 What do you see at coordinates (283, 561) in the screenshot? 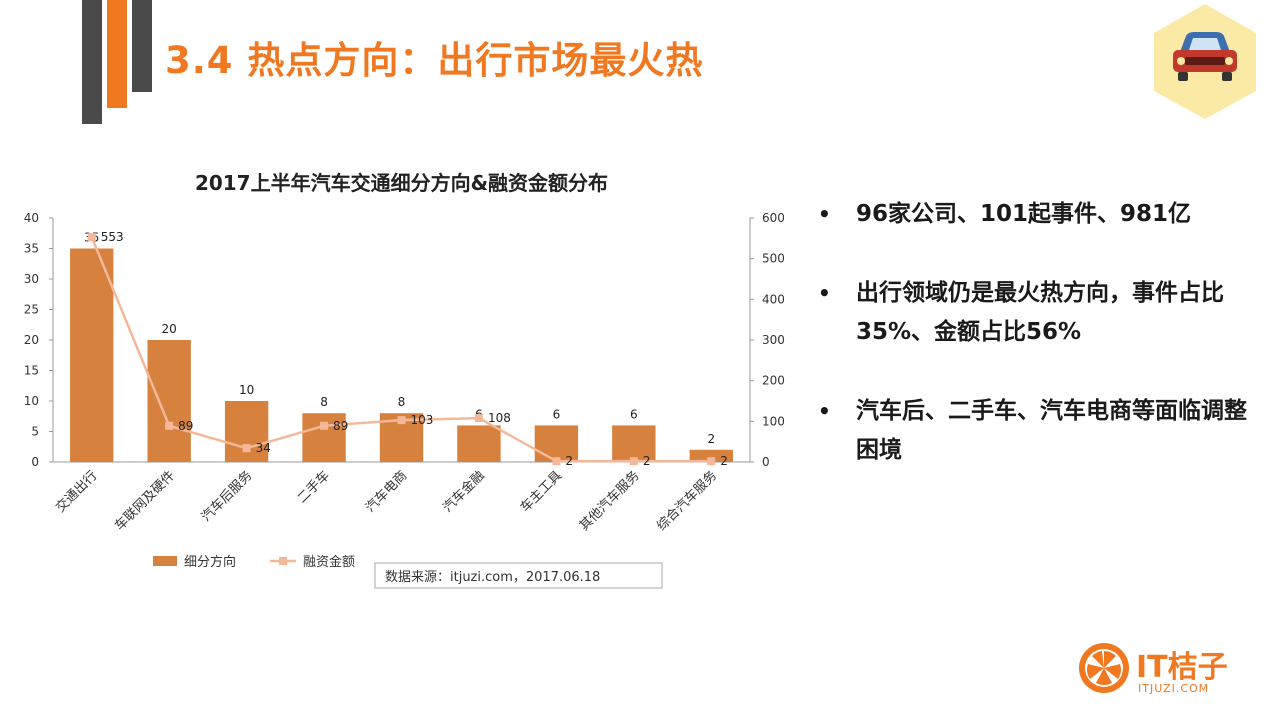
I see `legend-line-marker` at bounding box center [283, 561].